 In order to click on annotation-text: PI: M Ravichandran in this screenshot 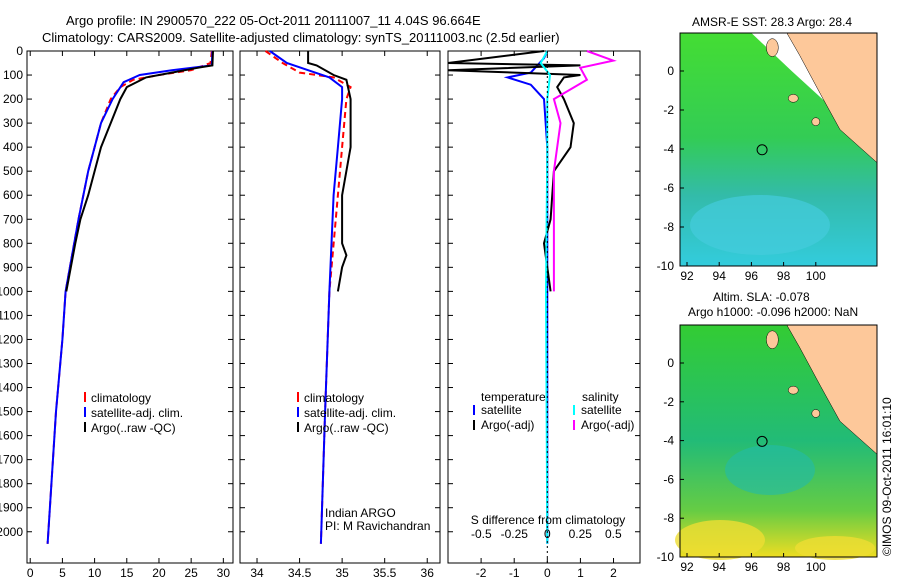, I will do `click(377, 526)`.